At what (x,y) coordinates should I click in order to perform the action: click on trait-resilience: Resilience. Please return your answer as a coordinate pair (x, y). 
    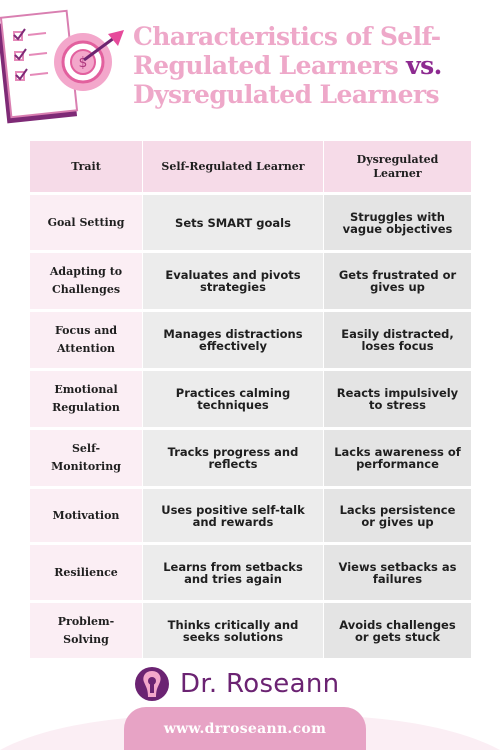
    Looking at the image, I should click on (86, 572).